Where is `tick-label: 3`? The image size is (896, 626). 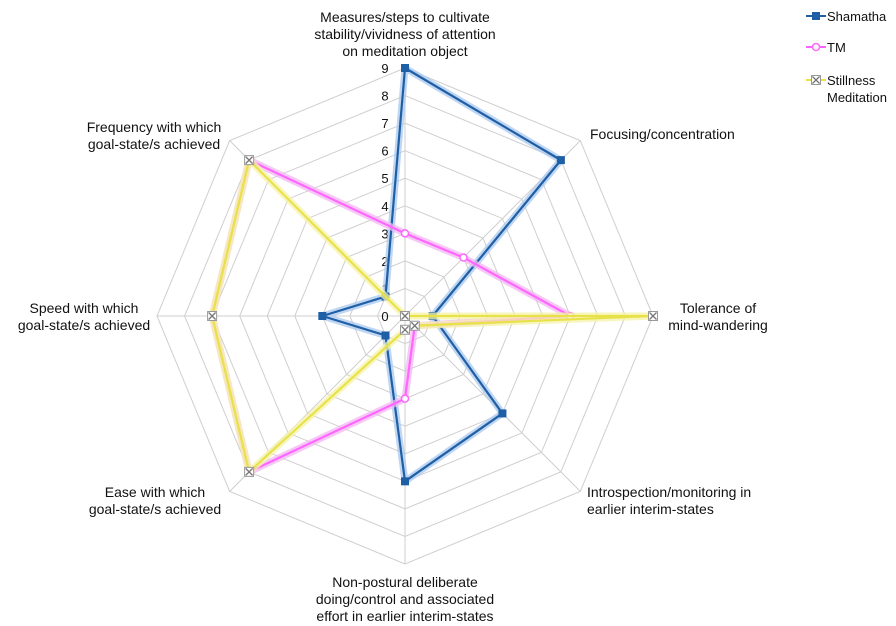
tick-label: 3 is located at coordinates (384, 233).